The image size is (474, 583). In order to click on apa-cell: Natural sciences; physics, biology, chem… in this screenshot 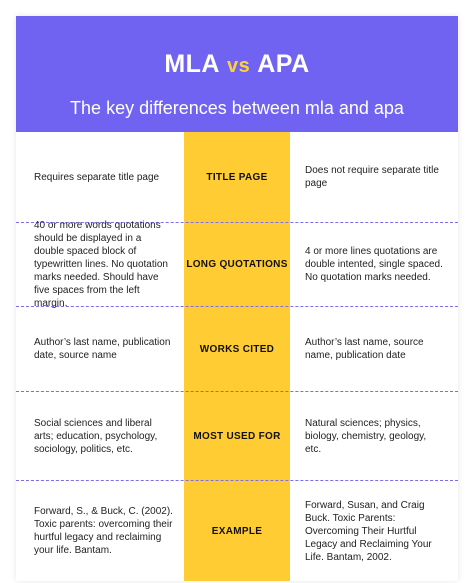, I will do `click(366, 436)`.